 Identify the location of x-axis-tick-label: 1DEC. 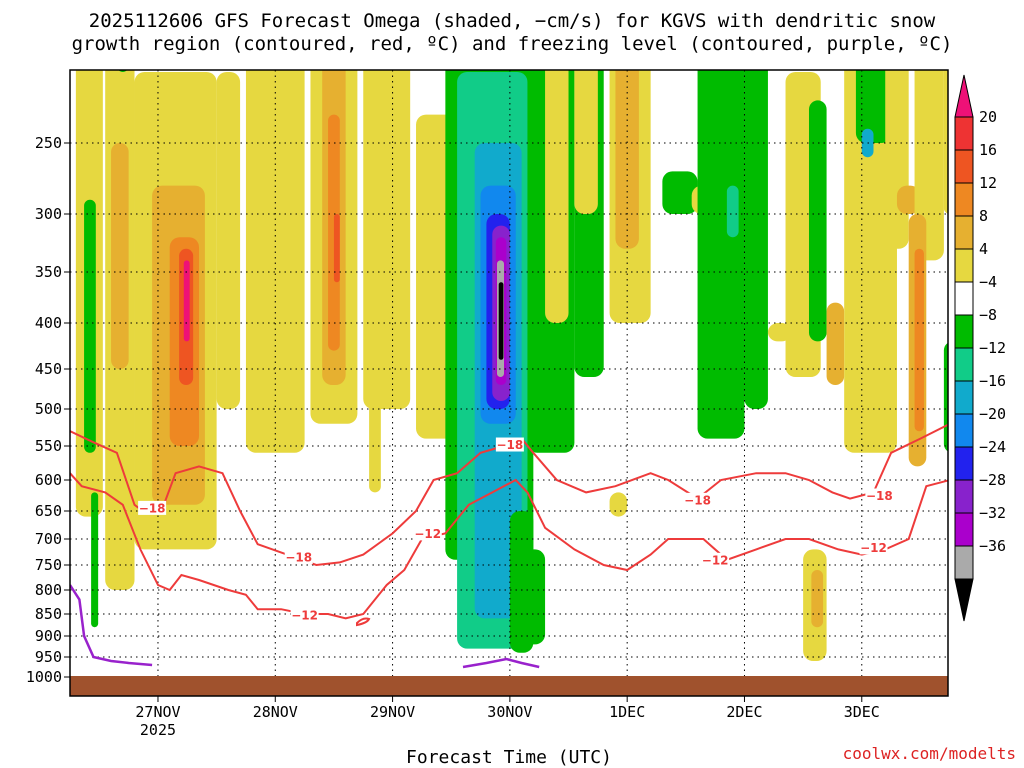
(627, 712).